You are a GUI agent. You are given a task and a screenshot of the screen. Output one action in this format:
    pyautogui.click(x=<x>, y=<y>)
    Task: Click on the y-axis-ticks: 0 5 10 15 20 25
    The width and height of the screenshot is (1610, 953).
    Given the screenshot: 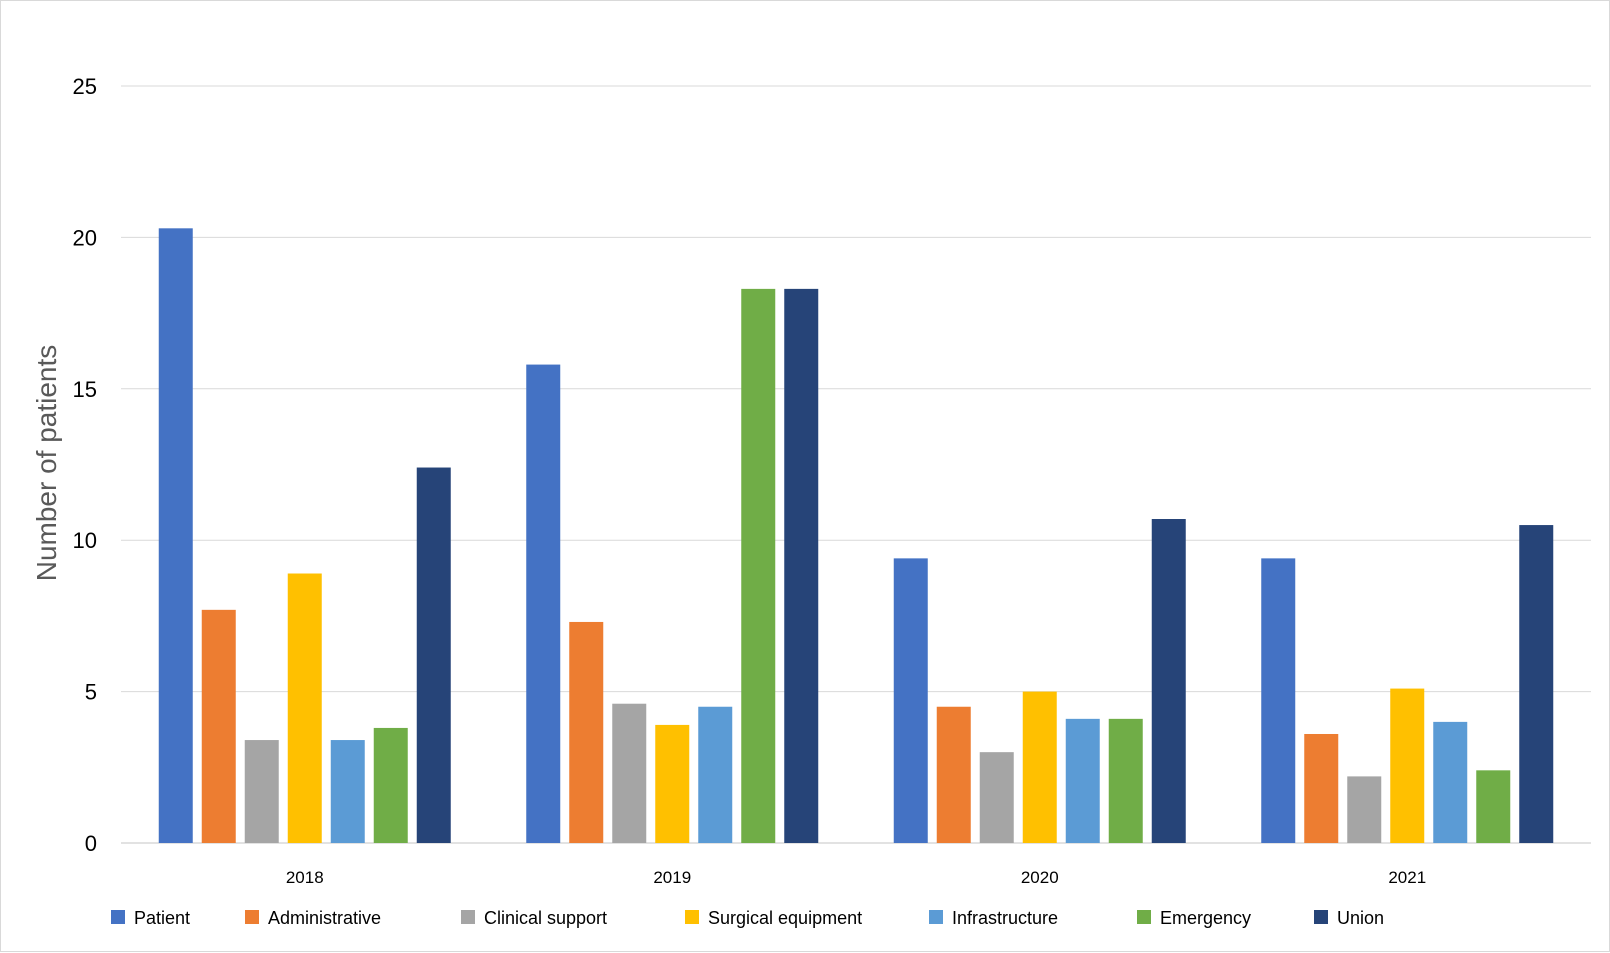 What is the action you would take?
    pyautogui.click(x=85, y=465)
    